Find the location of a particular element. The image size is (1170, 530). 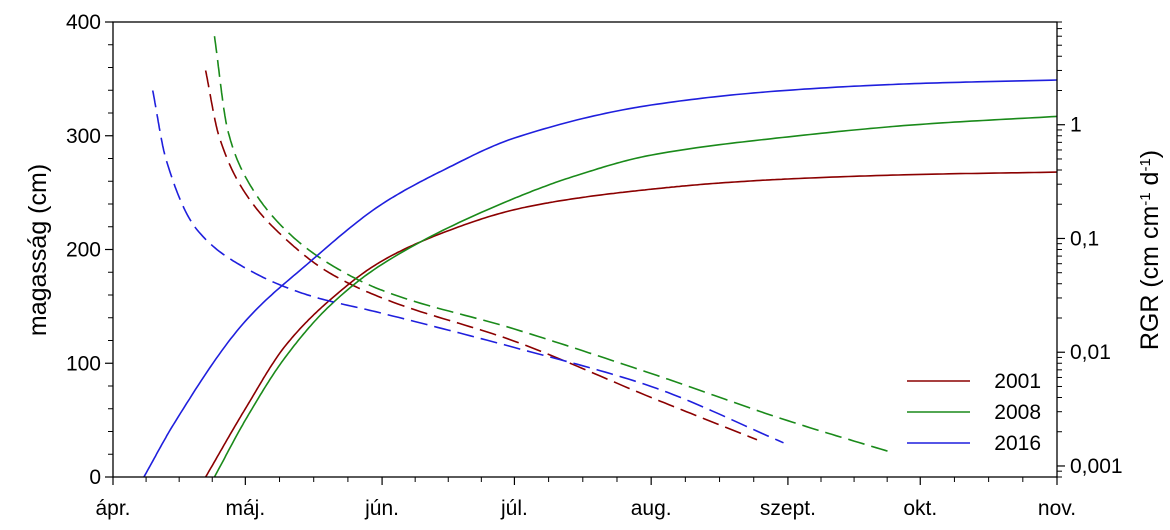

y-axis-right-title-end: ) is located at coordinates (1150, 154).